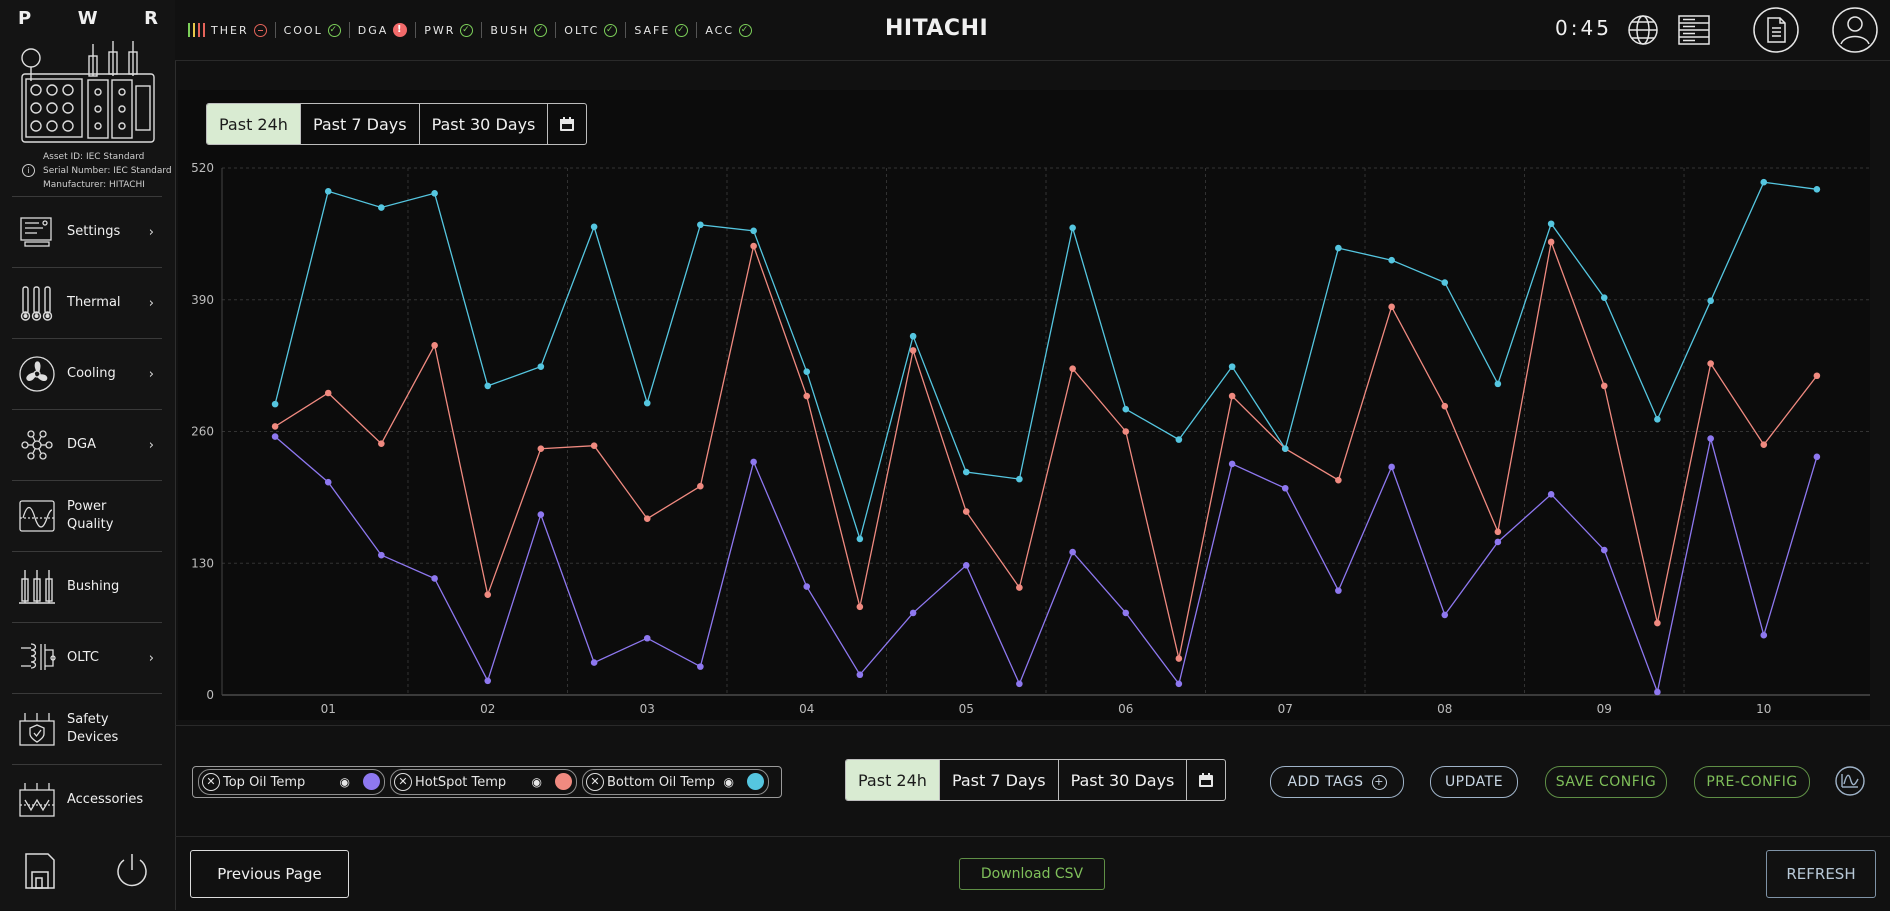 The height and width of the screenshot is (911, 1890). What do you see at coordinates (36, 303) in the screenshot?
I see `thermometer-icon` at bounding box center [36, 303].